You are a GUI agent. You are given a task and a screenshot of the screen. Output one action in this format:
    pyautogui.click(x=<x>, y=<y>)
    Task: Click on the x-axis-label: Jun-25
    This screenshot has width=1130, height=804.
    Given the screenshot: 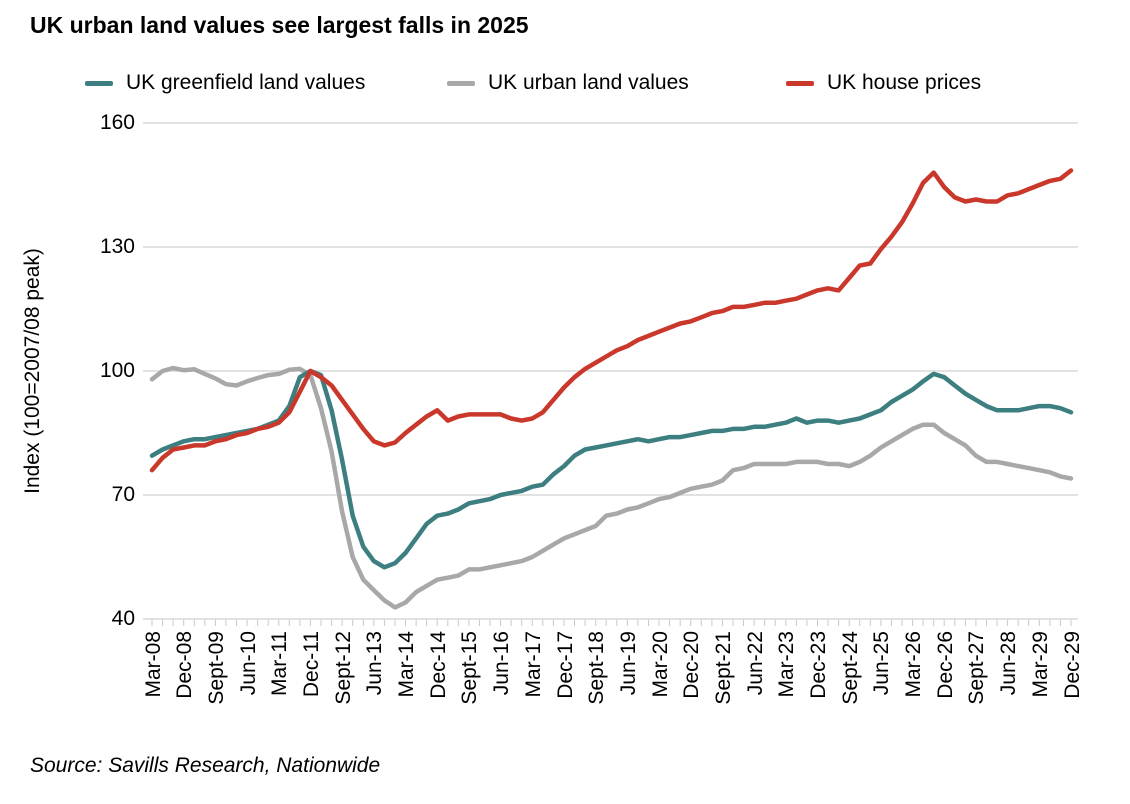 What is the action you would take?
    pyautogui.click(x=882, y=663)
    